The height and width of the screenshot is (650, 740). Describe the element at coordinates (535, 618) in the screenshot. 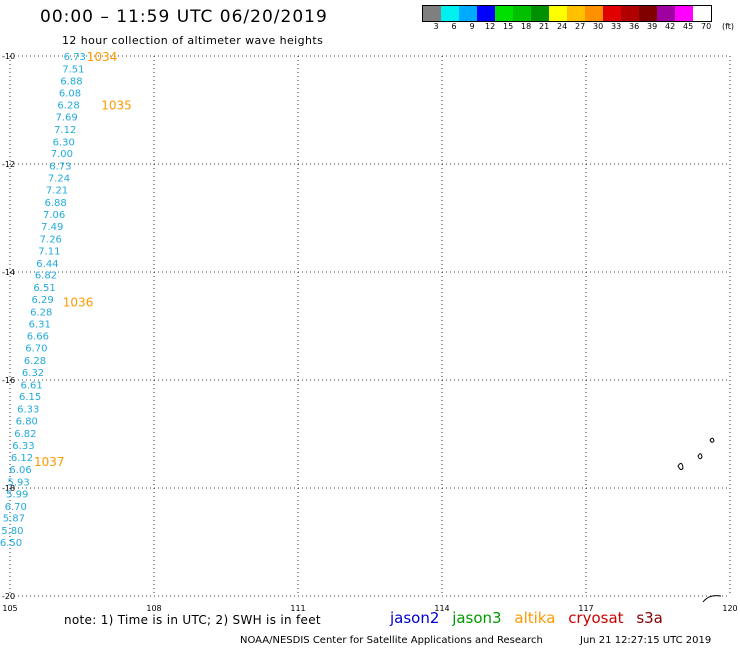

I see `legend-altika: altika` at that location.